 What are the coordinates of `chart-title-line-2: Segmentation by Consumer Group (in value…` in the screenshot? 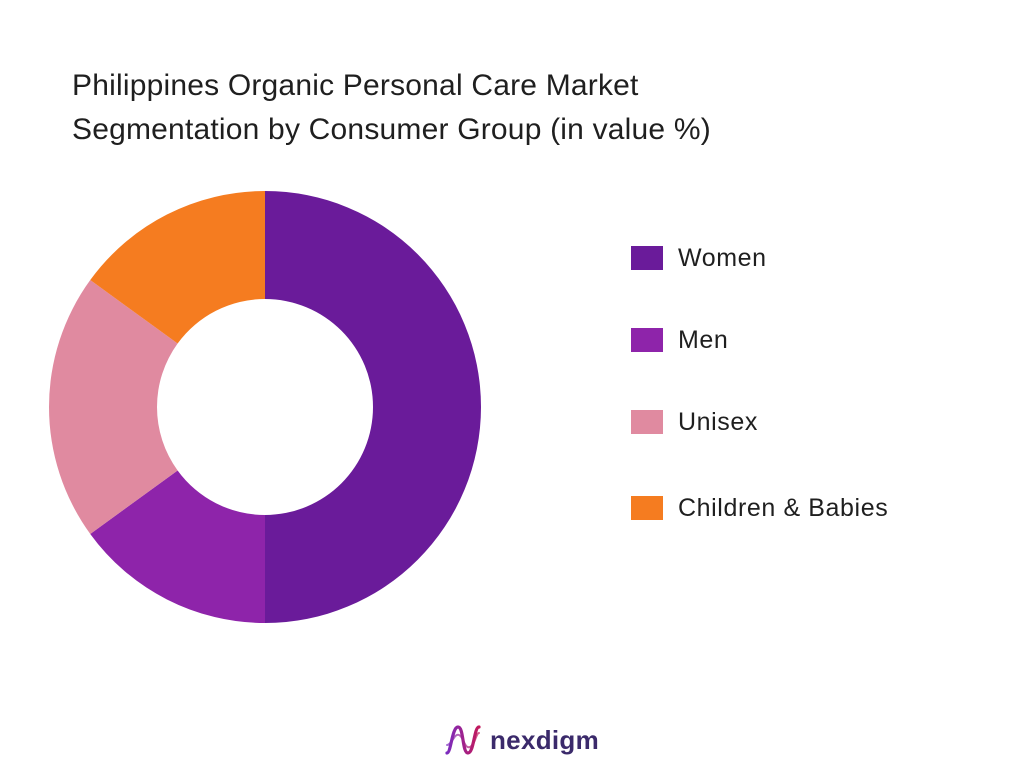 It's located at (391, 129).